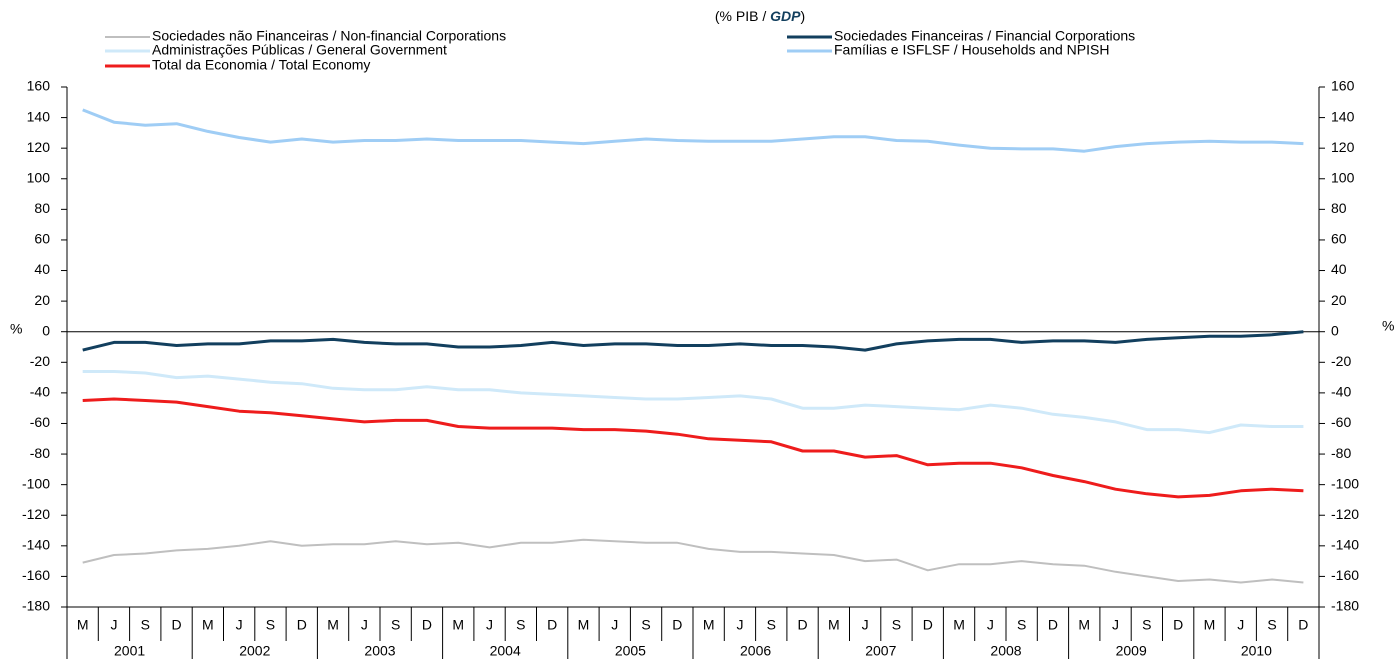 Image resolution: width=1398 pixels, height=660 pixels. I want to click on y2-tick-label: 20, so click(1339, 300).